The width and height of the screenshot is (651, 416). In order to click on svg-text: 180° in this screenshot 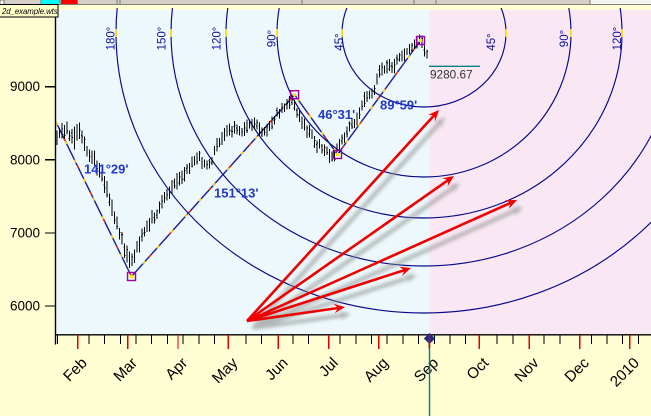, I will do `click(112, 39)`.